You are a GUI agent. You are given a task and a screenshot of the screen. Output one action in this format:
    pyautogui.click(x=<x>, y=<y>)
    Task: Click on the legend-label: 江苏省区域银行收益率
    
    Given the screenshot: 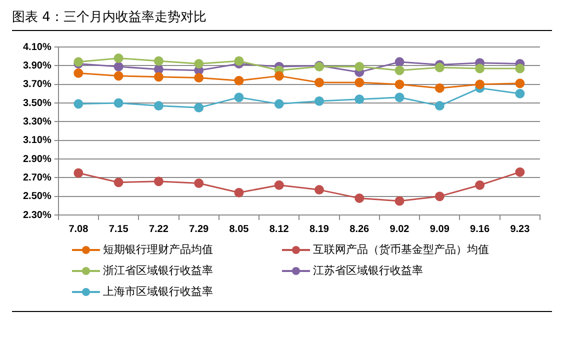 What is the action you would take?
    pyautogui.click(x=368, y=270)
    